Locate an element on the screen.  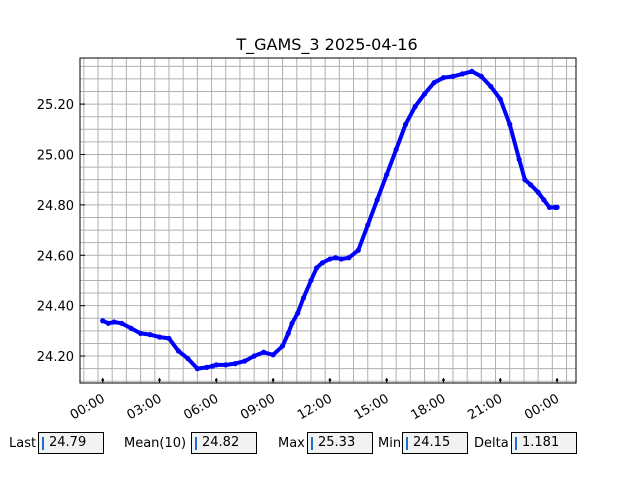
x-tick-label: 21:00 is located at coordinates (485, 407).